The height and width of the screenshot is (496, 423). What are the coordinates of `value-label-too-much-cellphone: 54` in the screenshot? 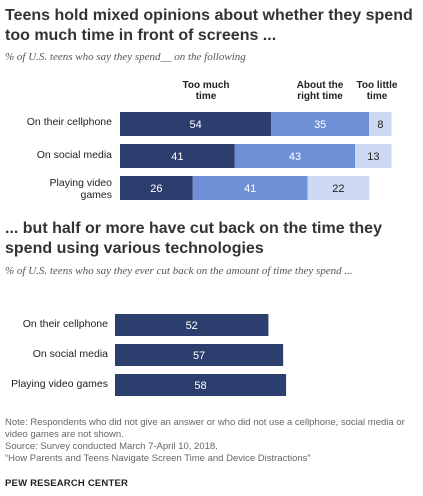 It's located at (195, 125).